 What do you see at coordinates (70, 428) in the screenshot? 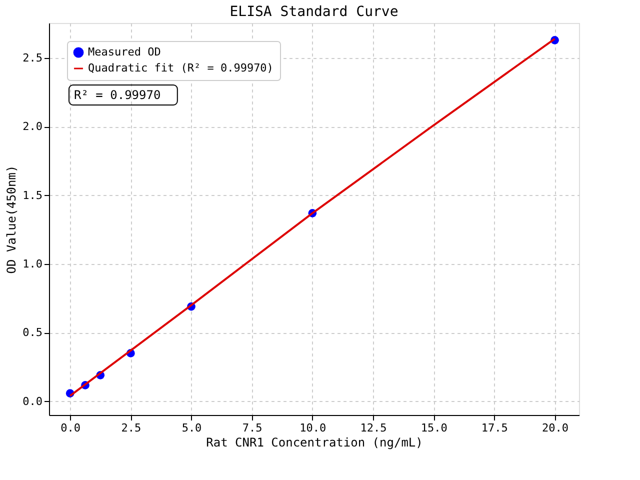
I see `x-tick-label: 0.0` at bounding box center [70, 428].